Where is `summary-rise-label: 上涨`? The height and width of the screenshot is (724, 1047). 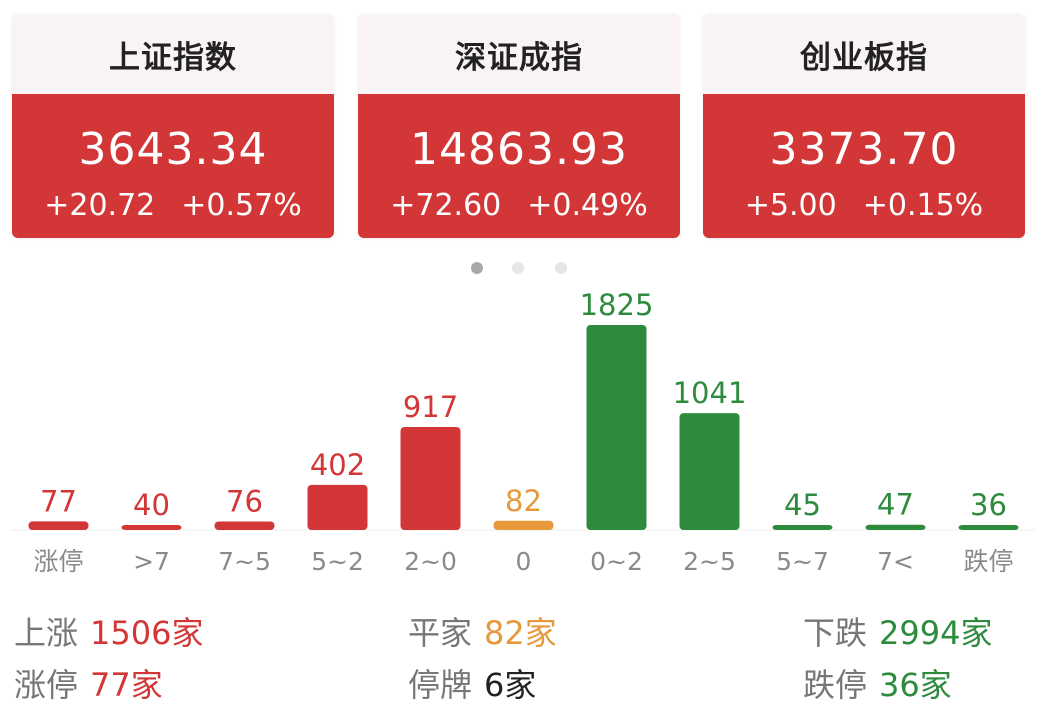
summary-rise-label: 上涨 is located at coordinates (46, 633).